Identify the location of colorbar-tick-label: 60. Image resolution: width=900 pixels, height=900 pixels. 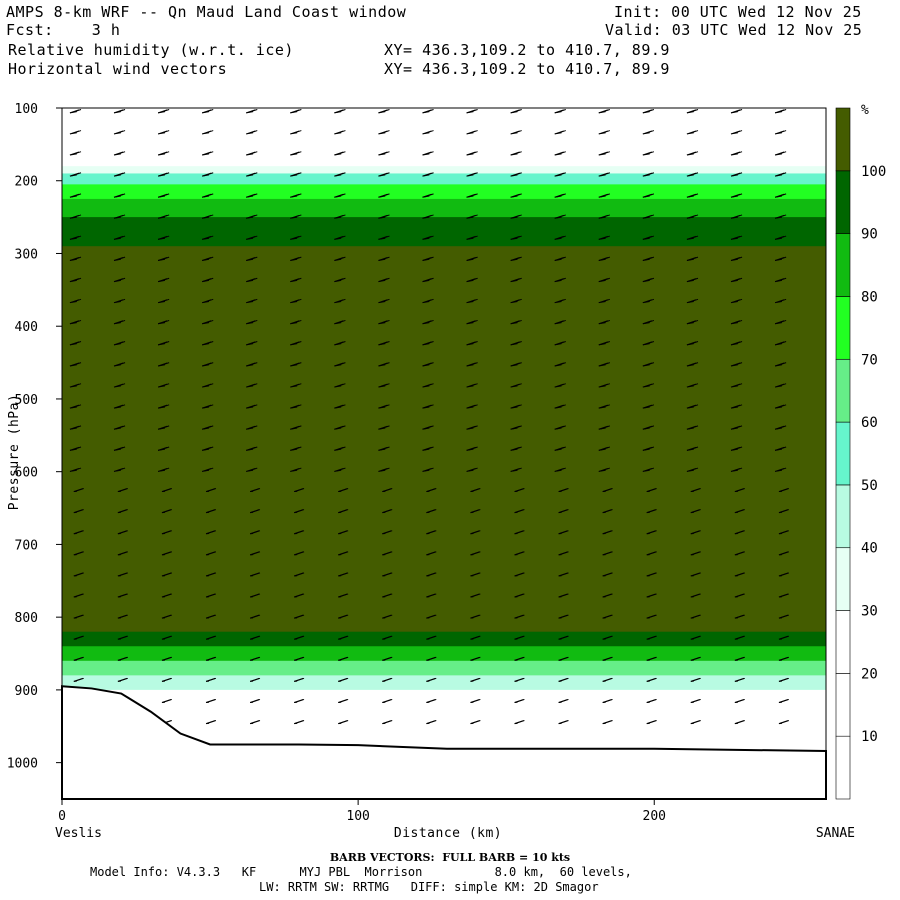
(869, 423).